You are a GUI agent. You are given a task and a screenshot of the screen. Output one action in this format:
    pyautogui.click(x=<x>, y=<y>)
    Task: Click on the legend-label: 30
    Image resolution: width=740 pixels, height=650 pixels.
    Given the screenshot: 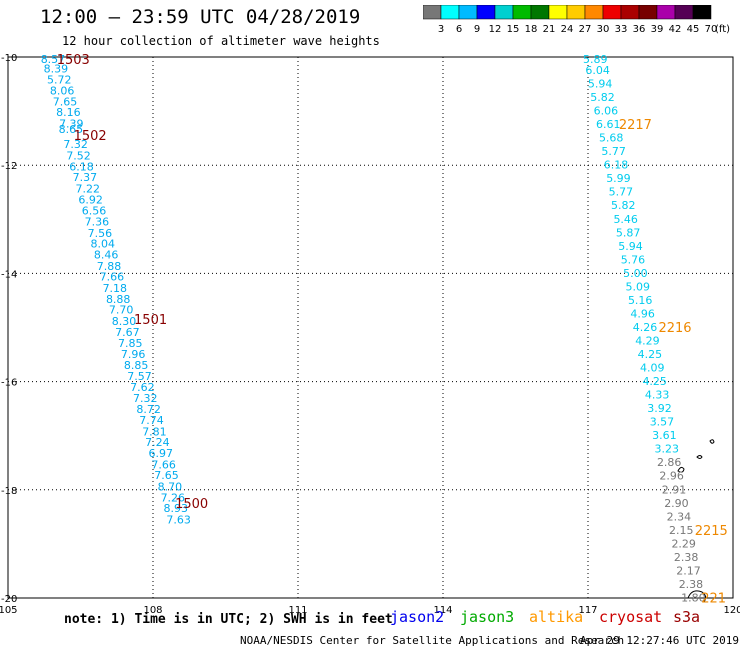 What is the action you would take?
    pyautogui.click(x=603, y=29)
    